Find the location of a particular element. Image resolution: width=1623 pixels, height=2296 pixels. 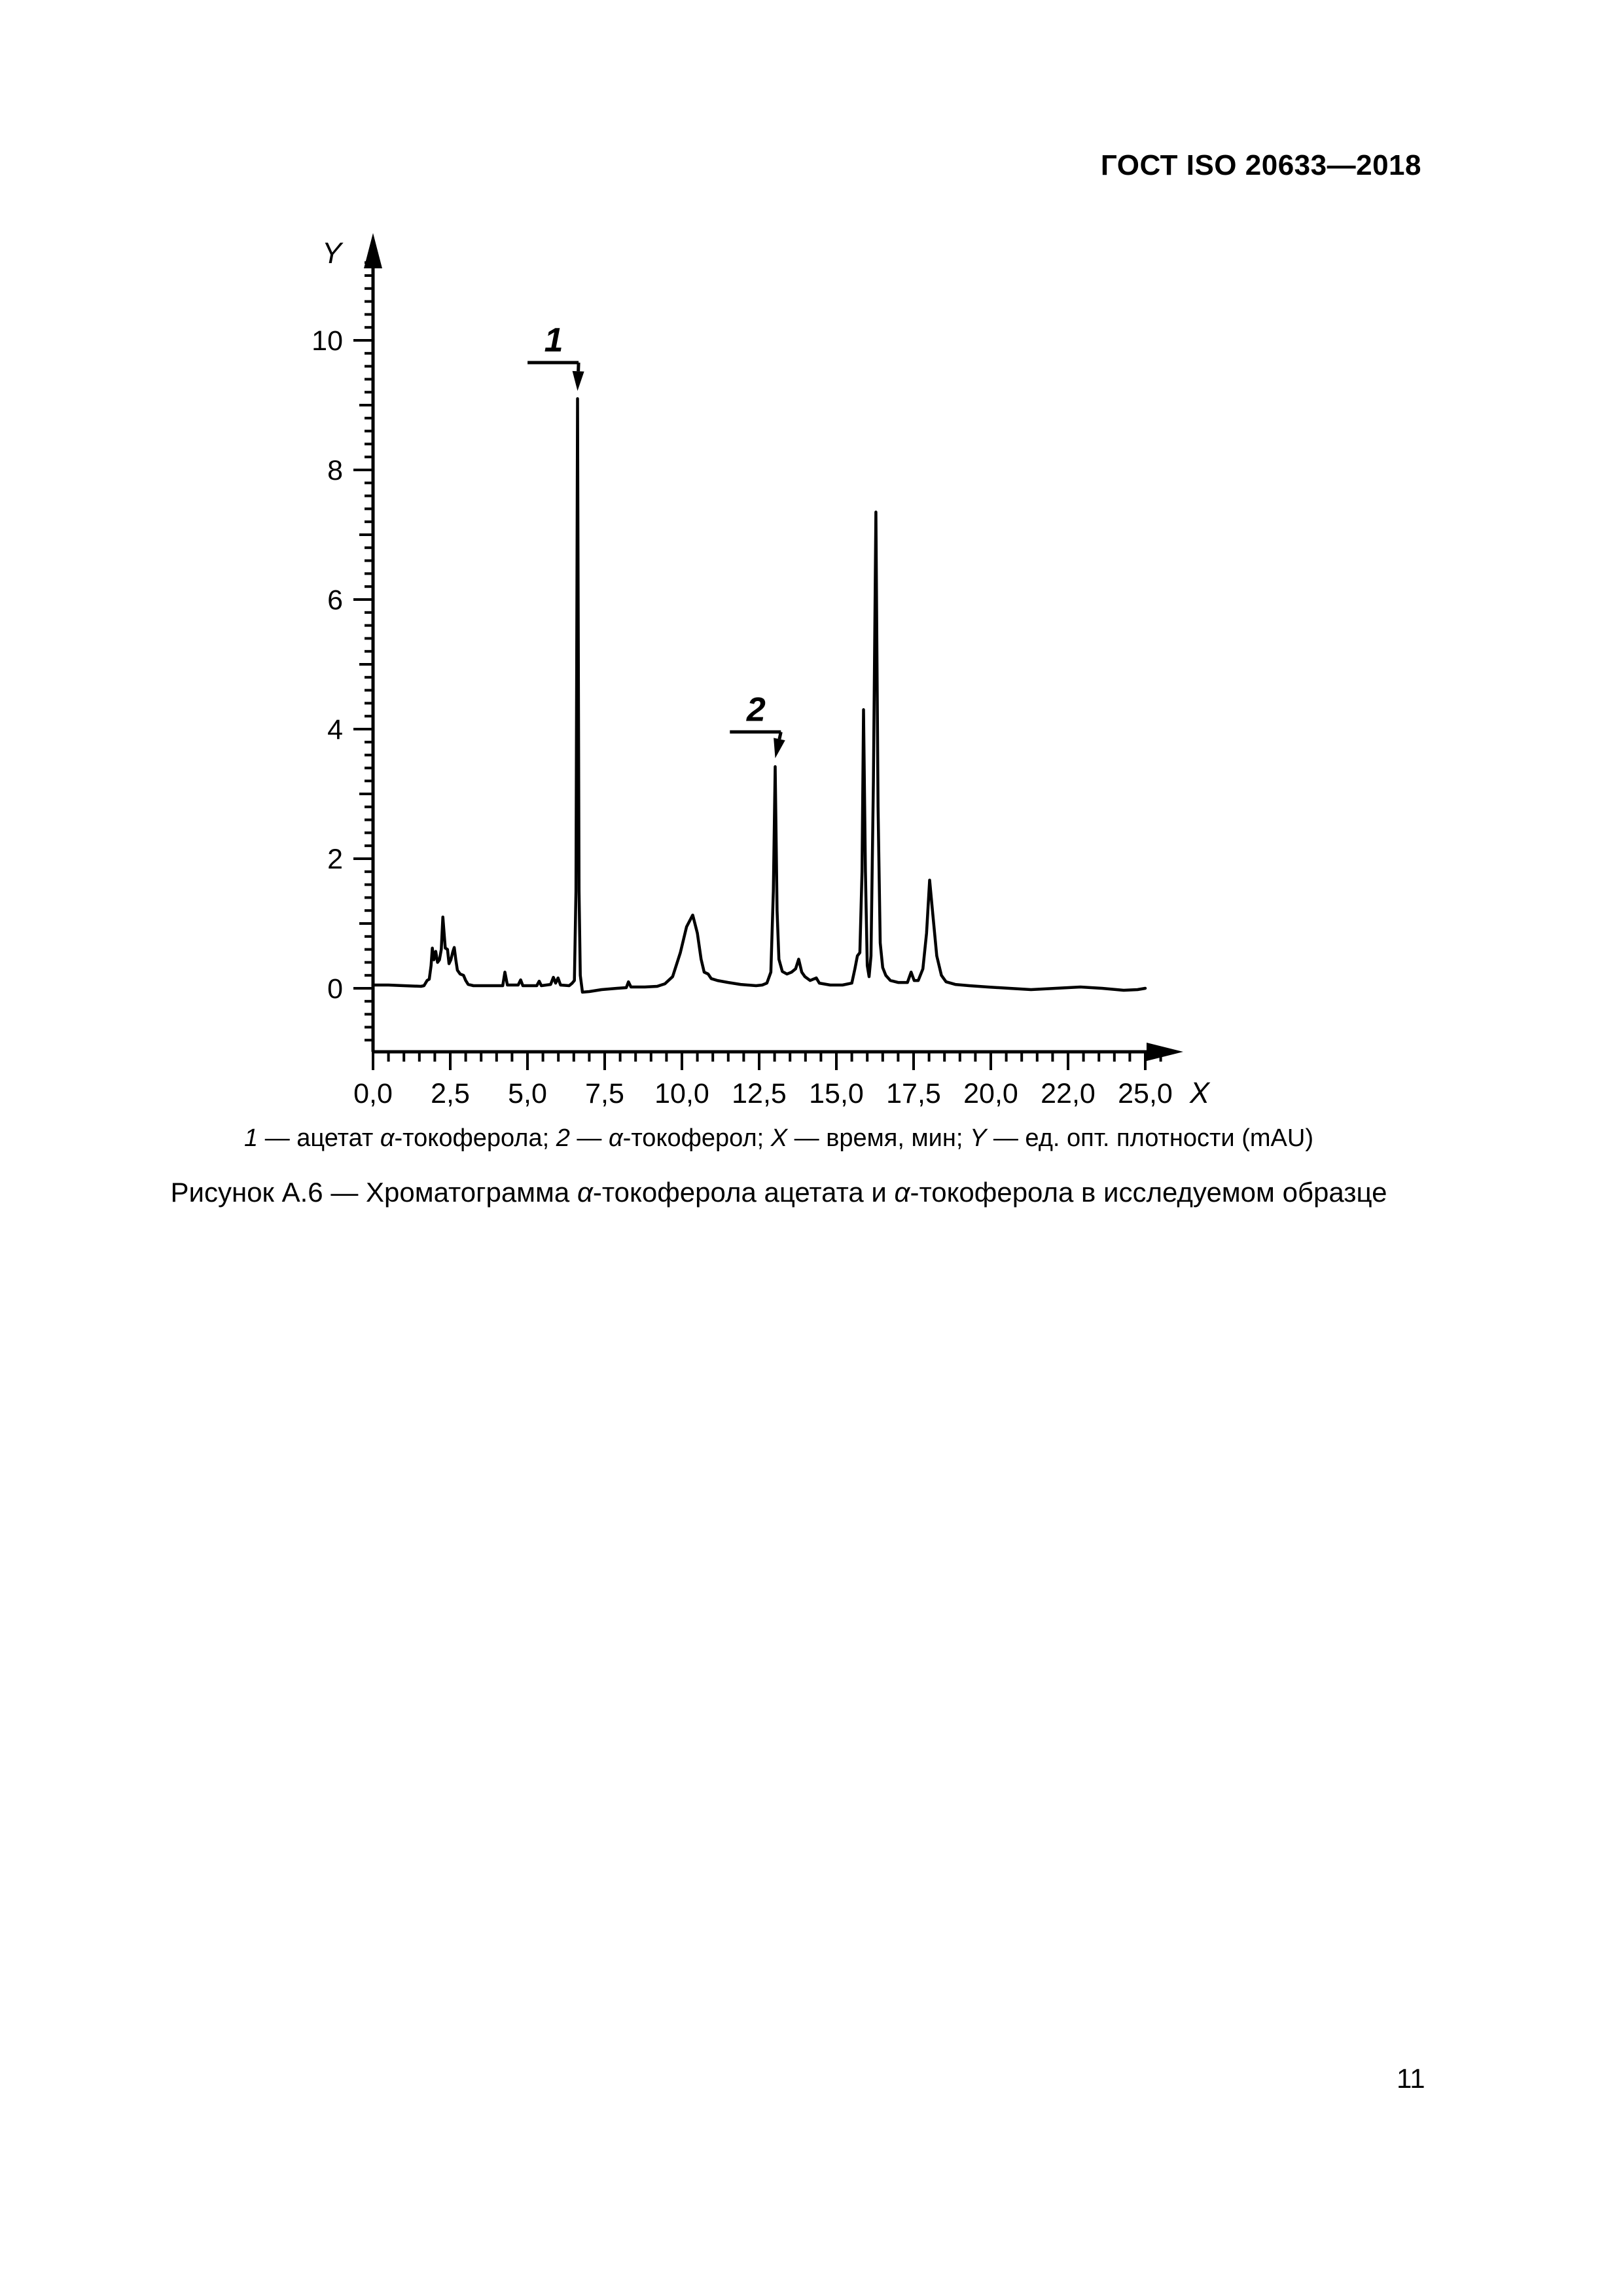

y-tick-label: 2 is located at coordinates (335, 859).